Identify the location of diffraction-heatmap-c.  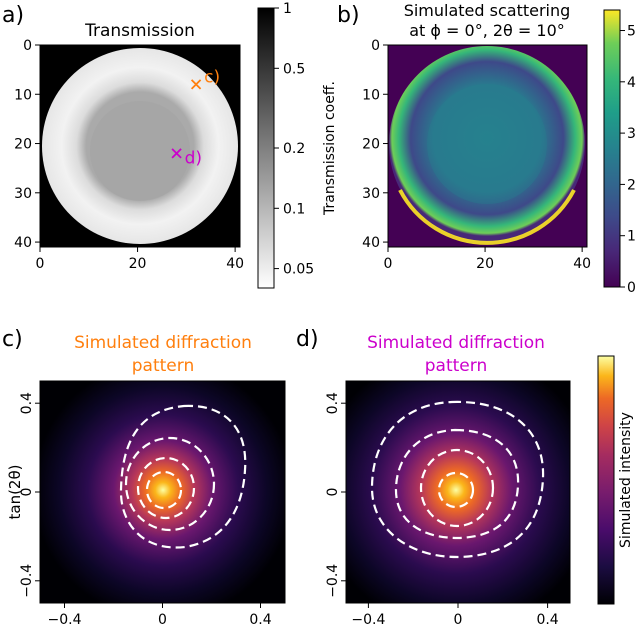
(162, 492).